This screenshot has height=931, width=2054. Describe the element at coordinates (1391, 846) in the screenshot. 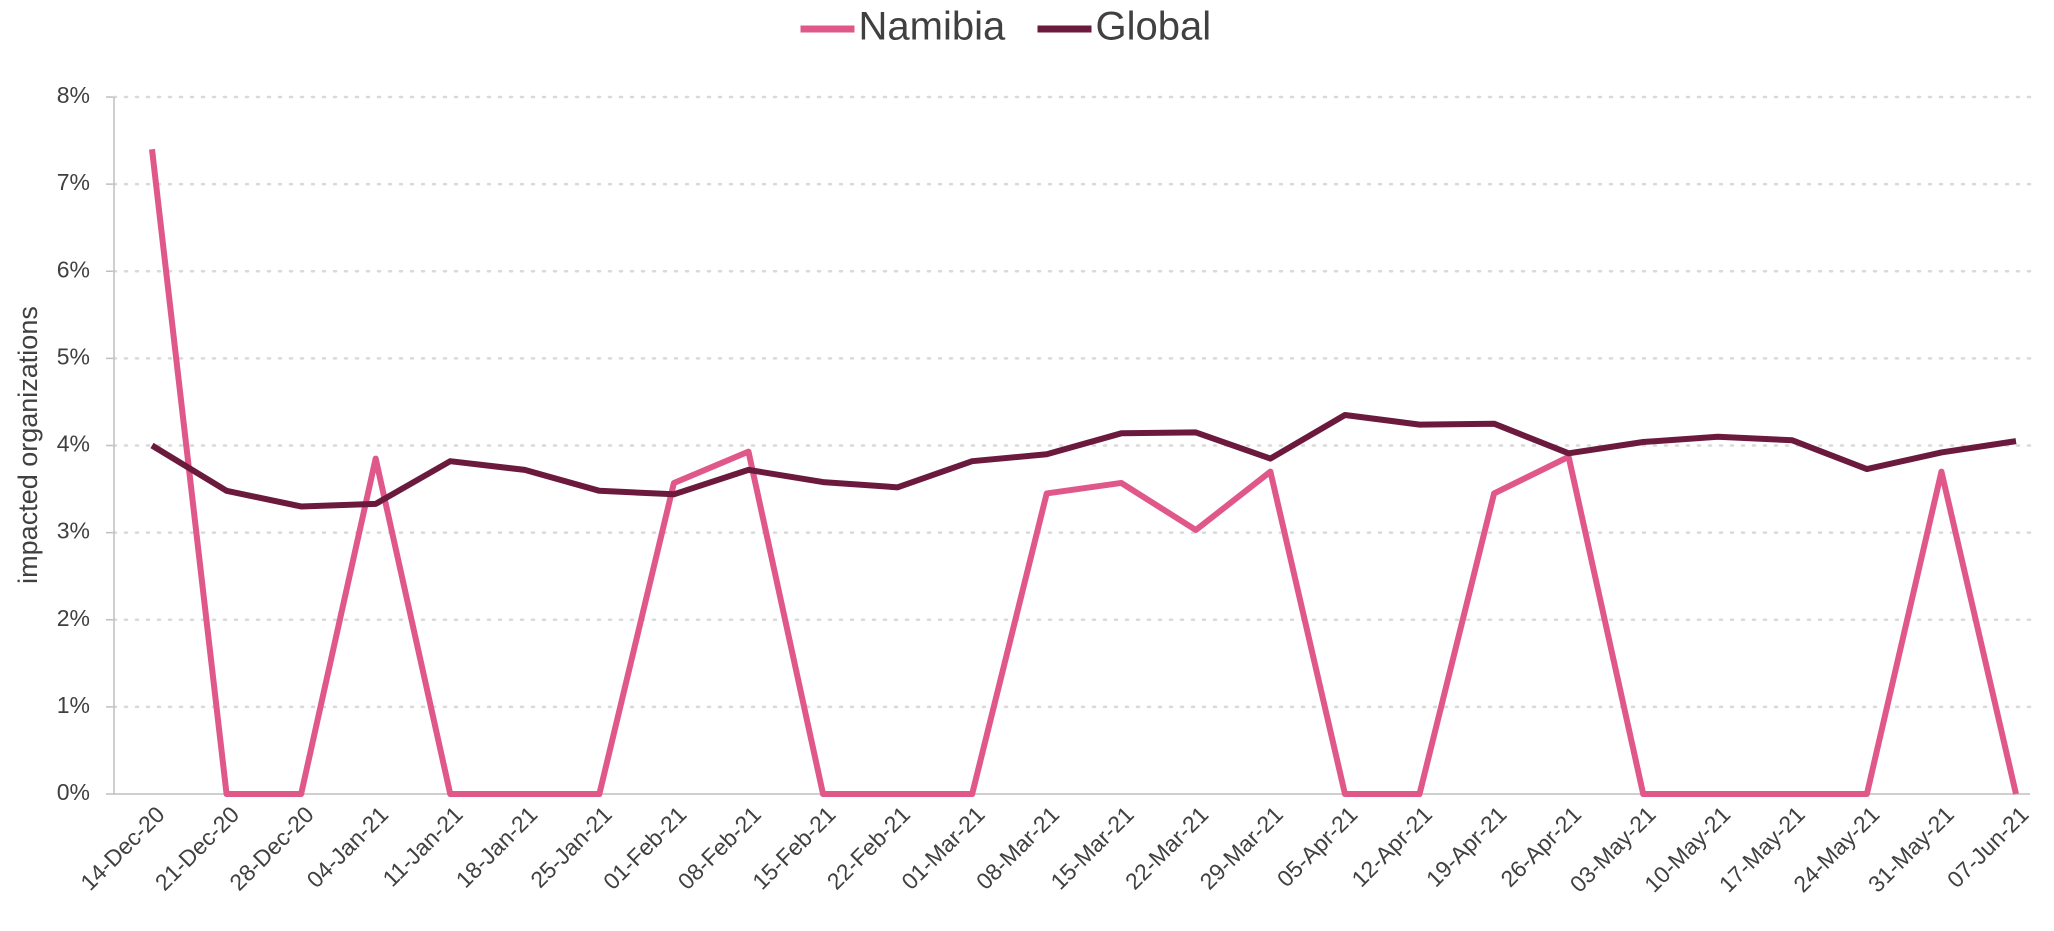

I see `x-tick-label: 12-Apr-21` at that location.